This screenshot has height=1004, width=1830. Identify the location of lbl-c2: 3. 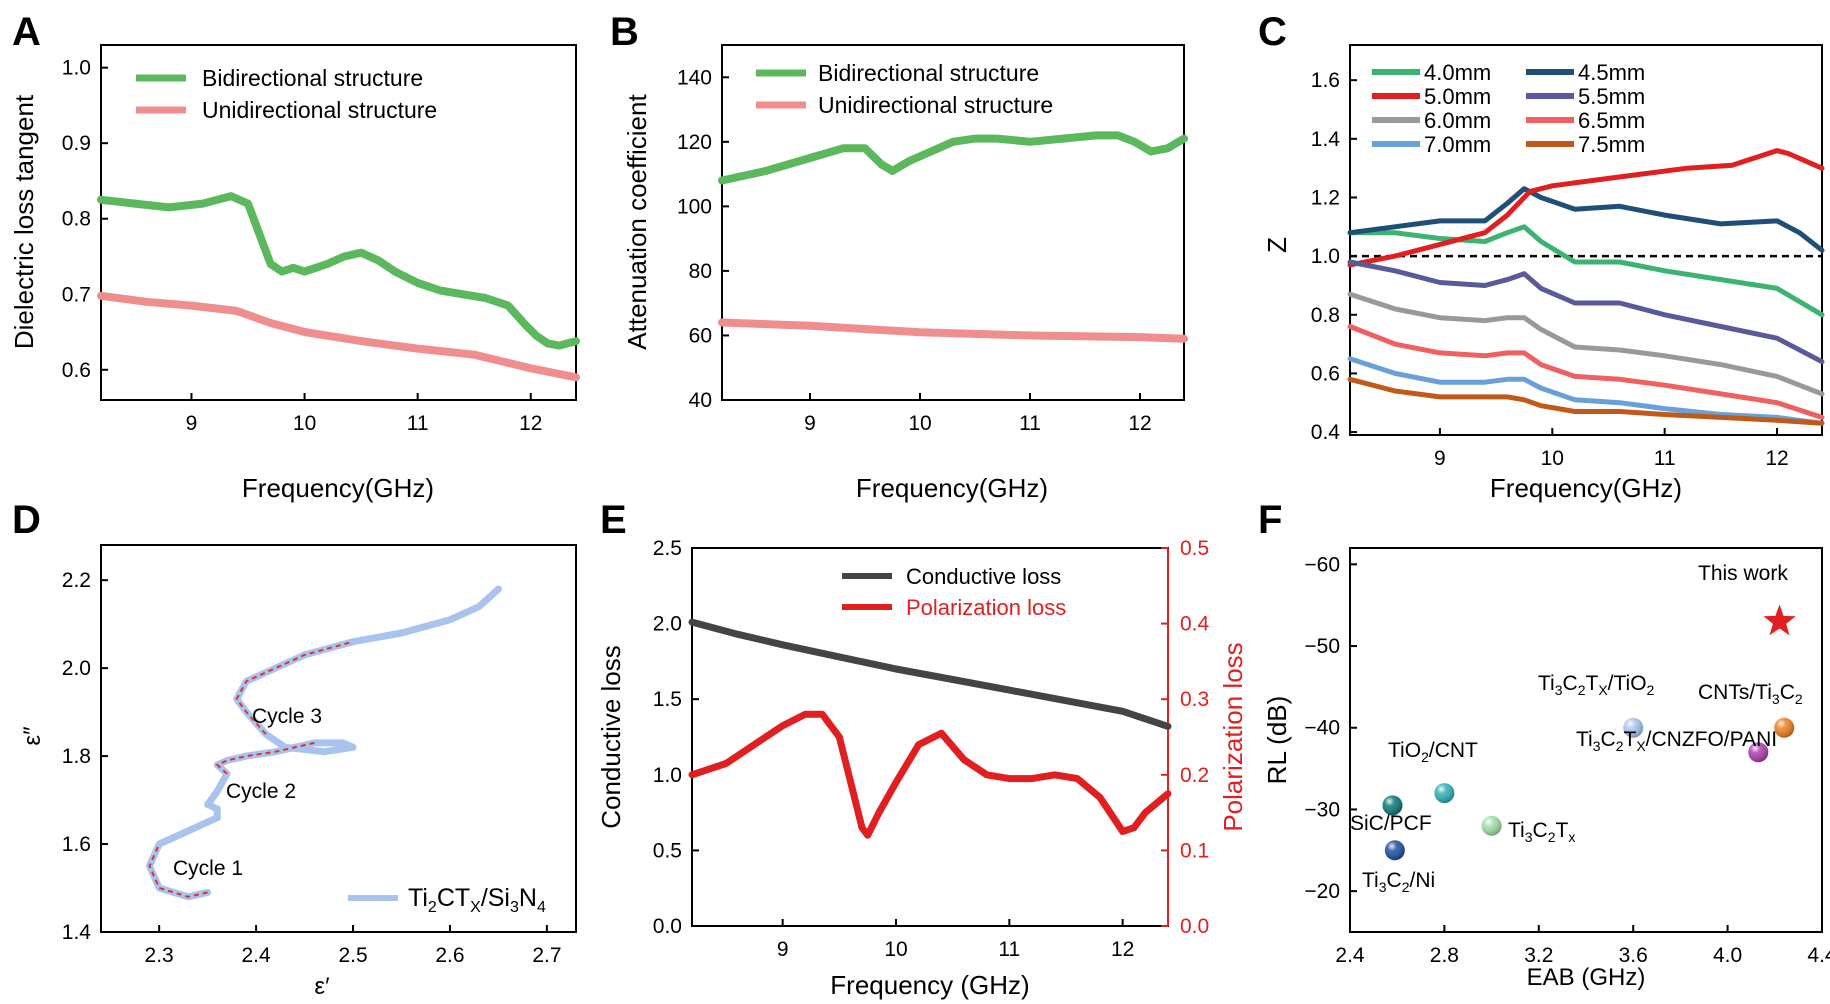
(1597, 746).